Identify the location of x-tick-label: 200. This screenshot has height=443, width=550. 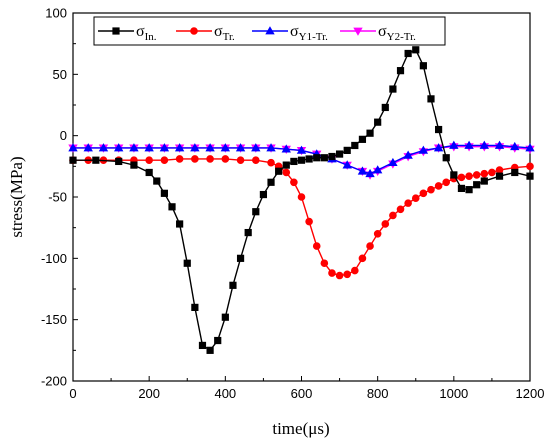
(149, 393).